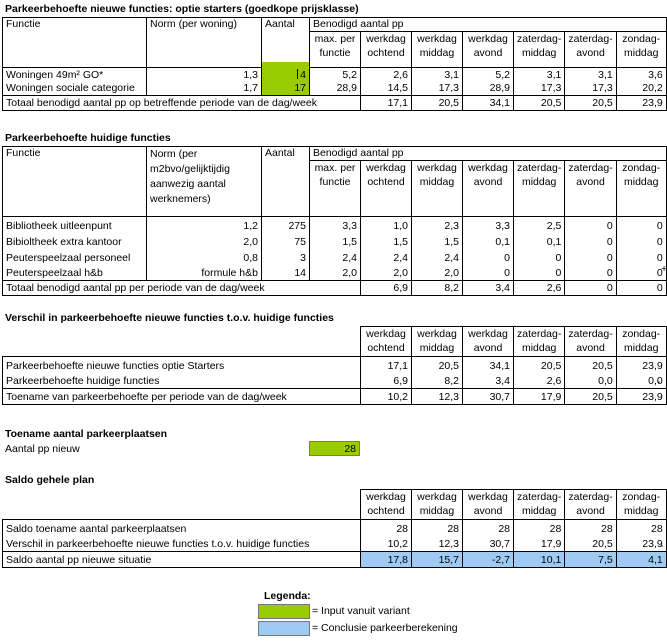  Describe the element at coordinates (74, 256) in the screenshot. I see `row-label: Peuterspeelzaal personeel` at that location.